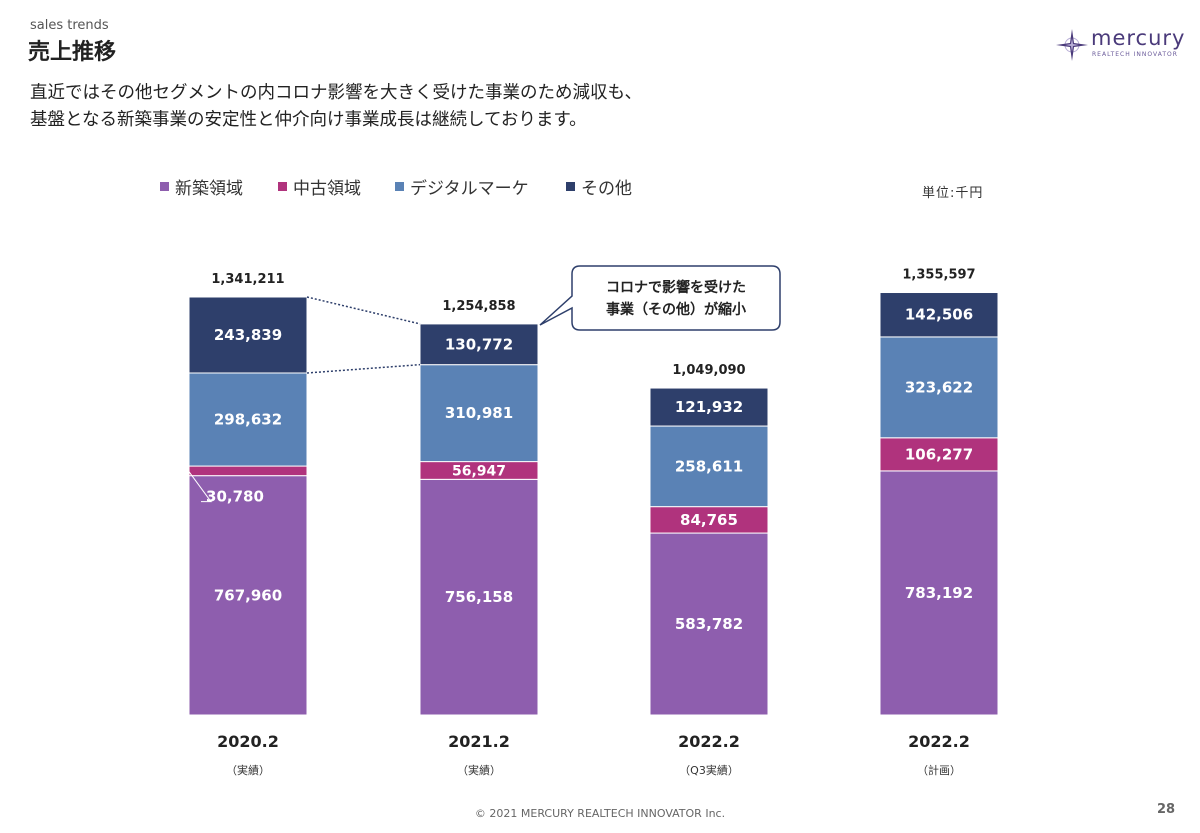 This screenshot has width=1200, height=833. Describe the element at coordinates (1166, 809) in the screenshot. I see `page-number: 28` at that location.